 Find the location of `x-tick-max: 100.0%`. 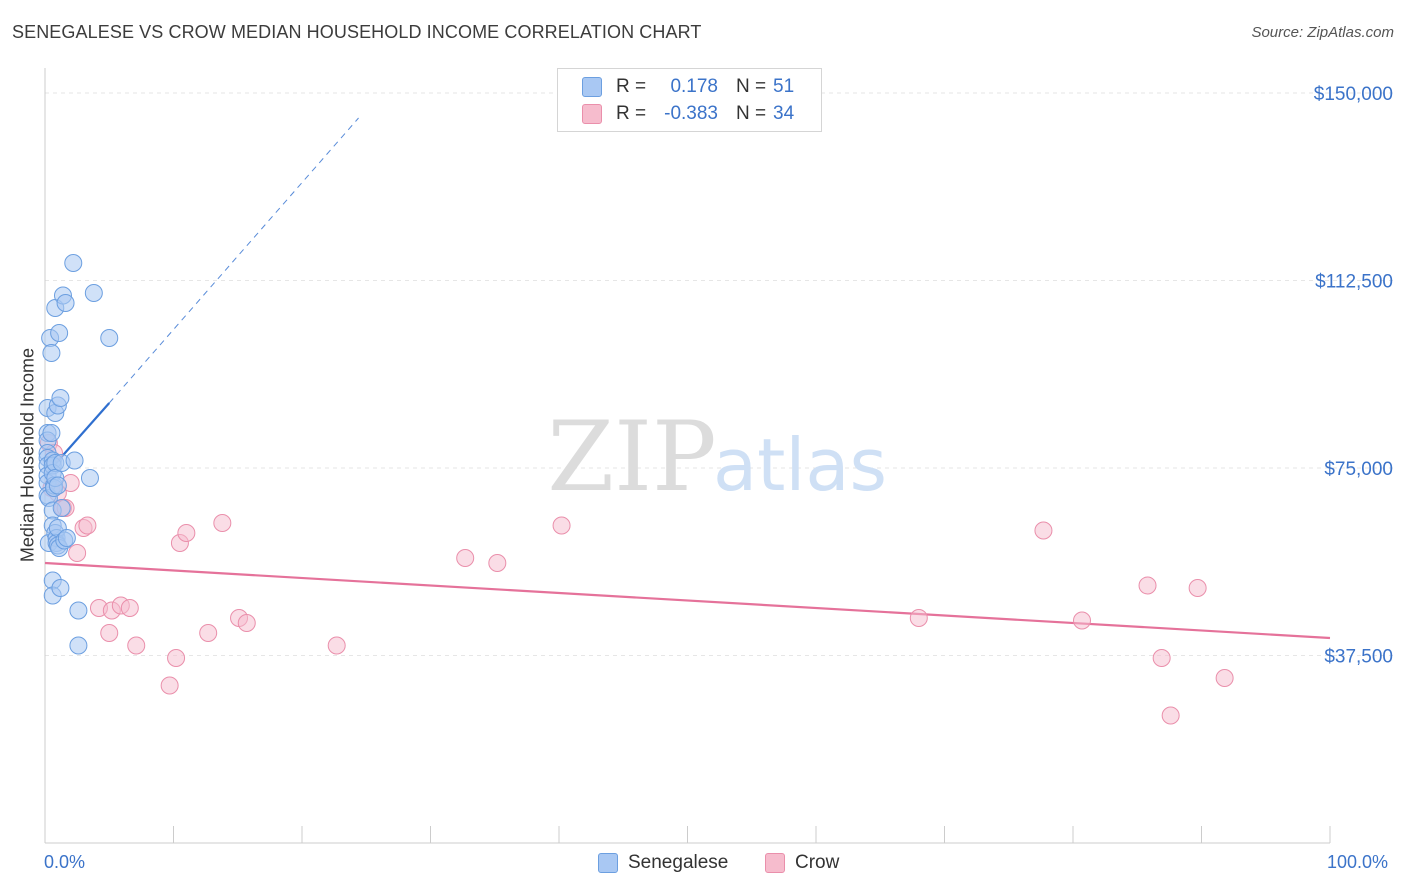

x-tick-max: 100.0% is located at coordinates (1358, 862).